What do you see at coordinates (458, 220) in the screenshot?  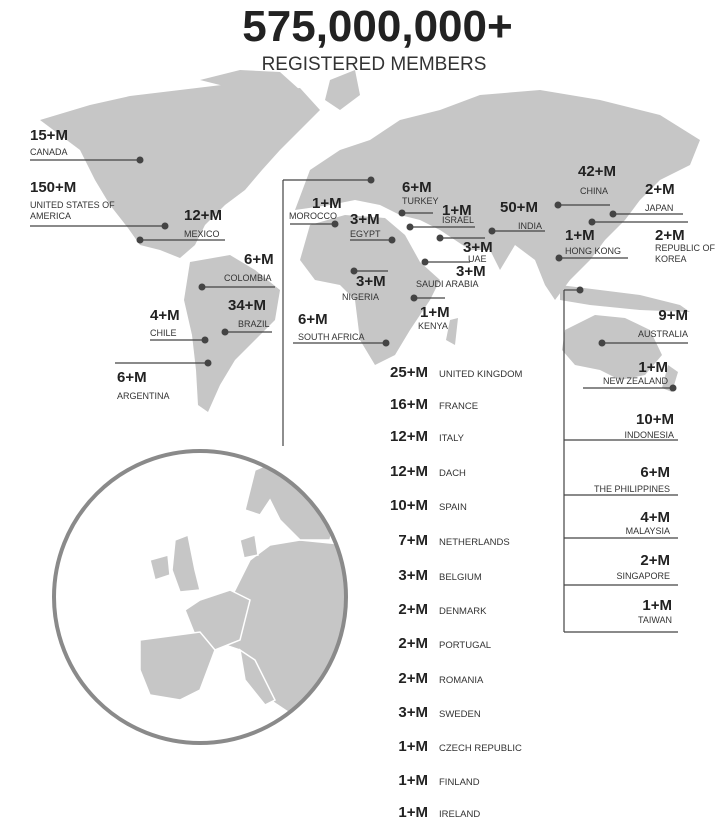 I see `country-name-israel: ISRAEL` at bounding box center [458, 220].